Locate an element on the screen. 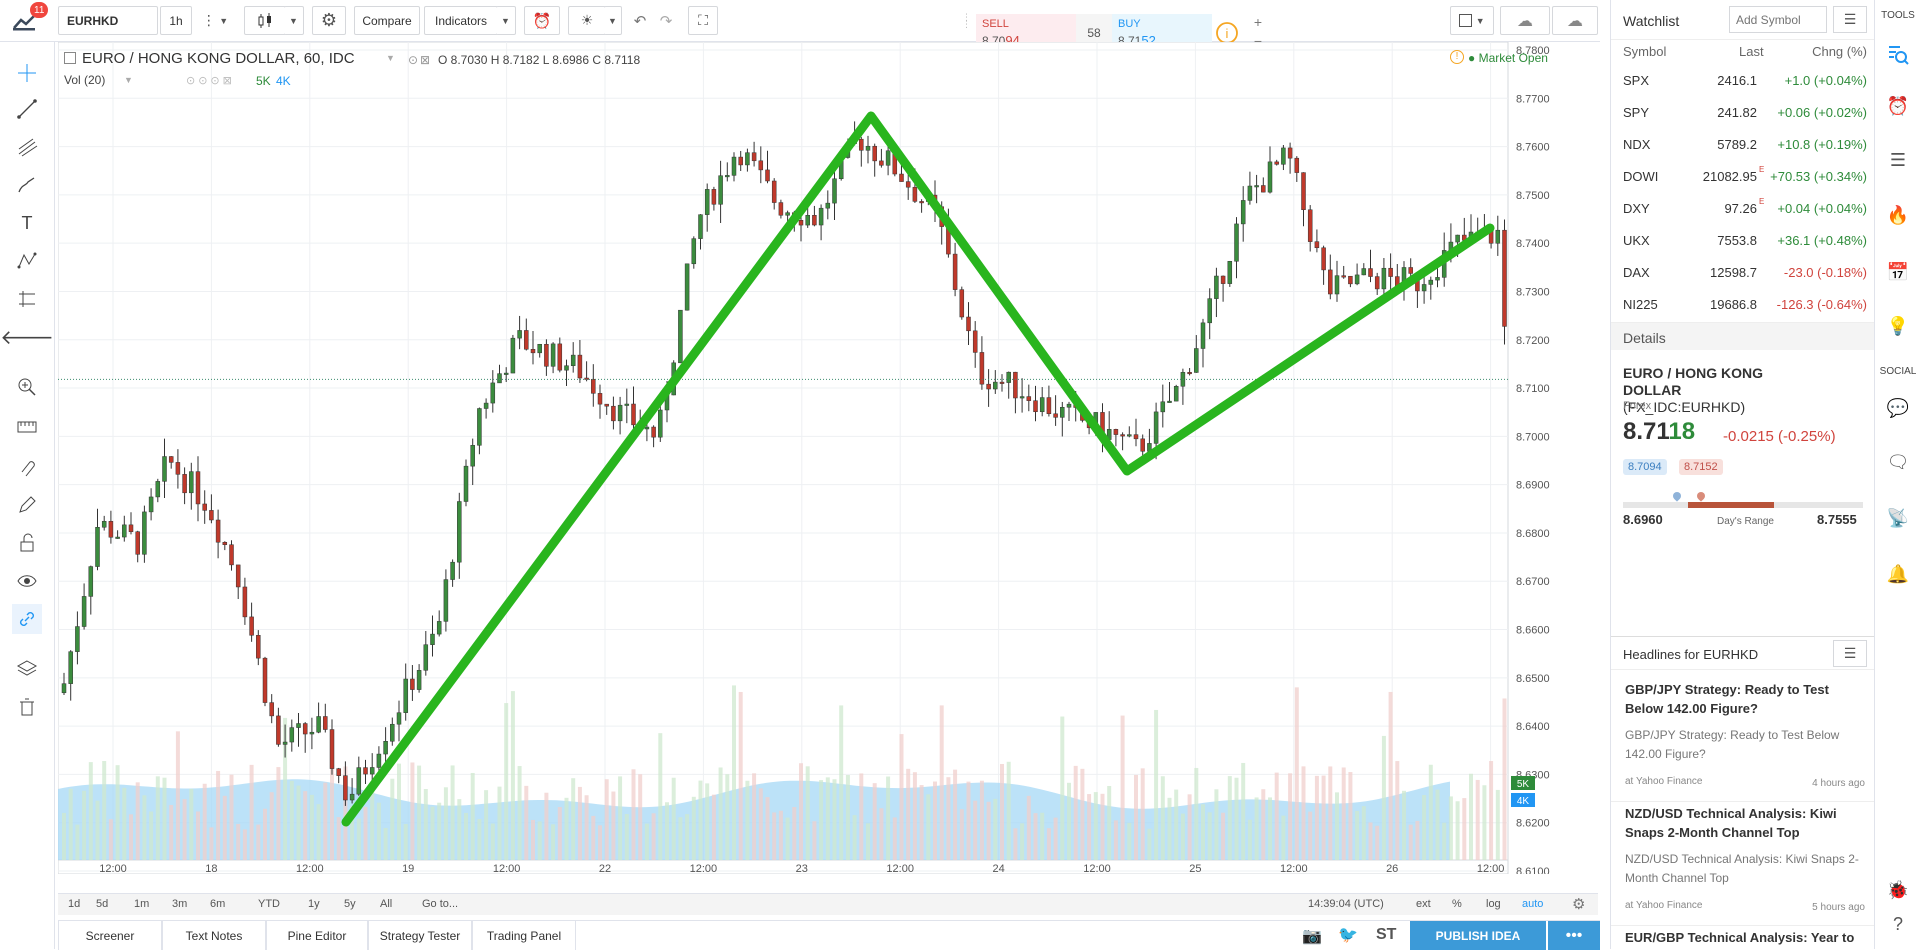 This screenshot has width=1920, height=950. volume-actions: ⊙⊙⊙⊠ is located at coordinates (210, 81).